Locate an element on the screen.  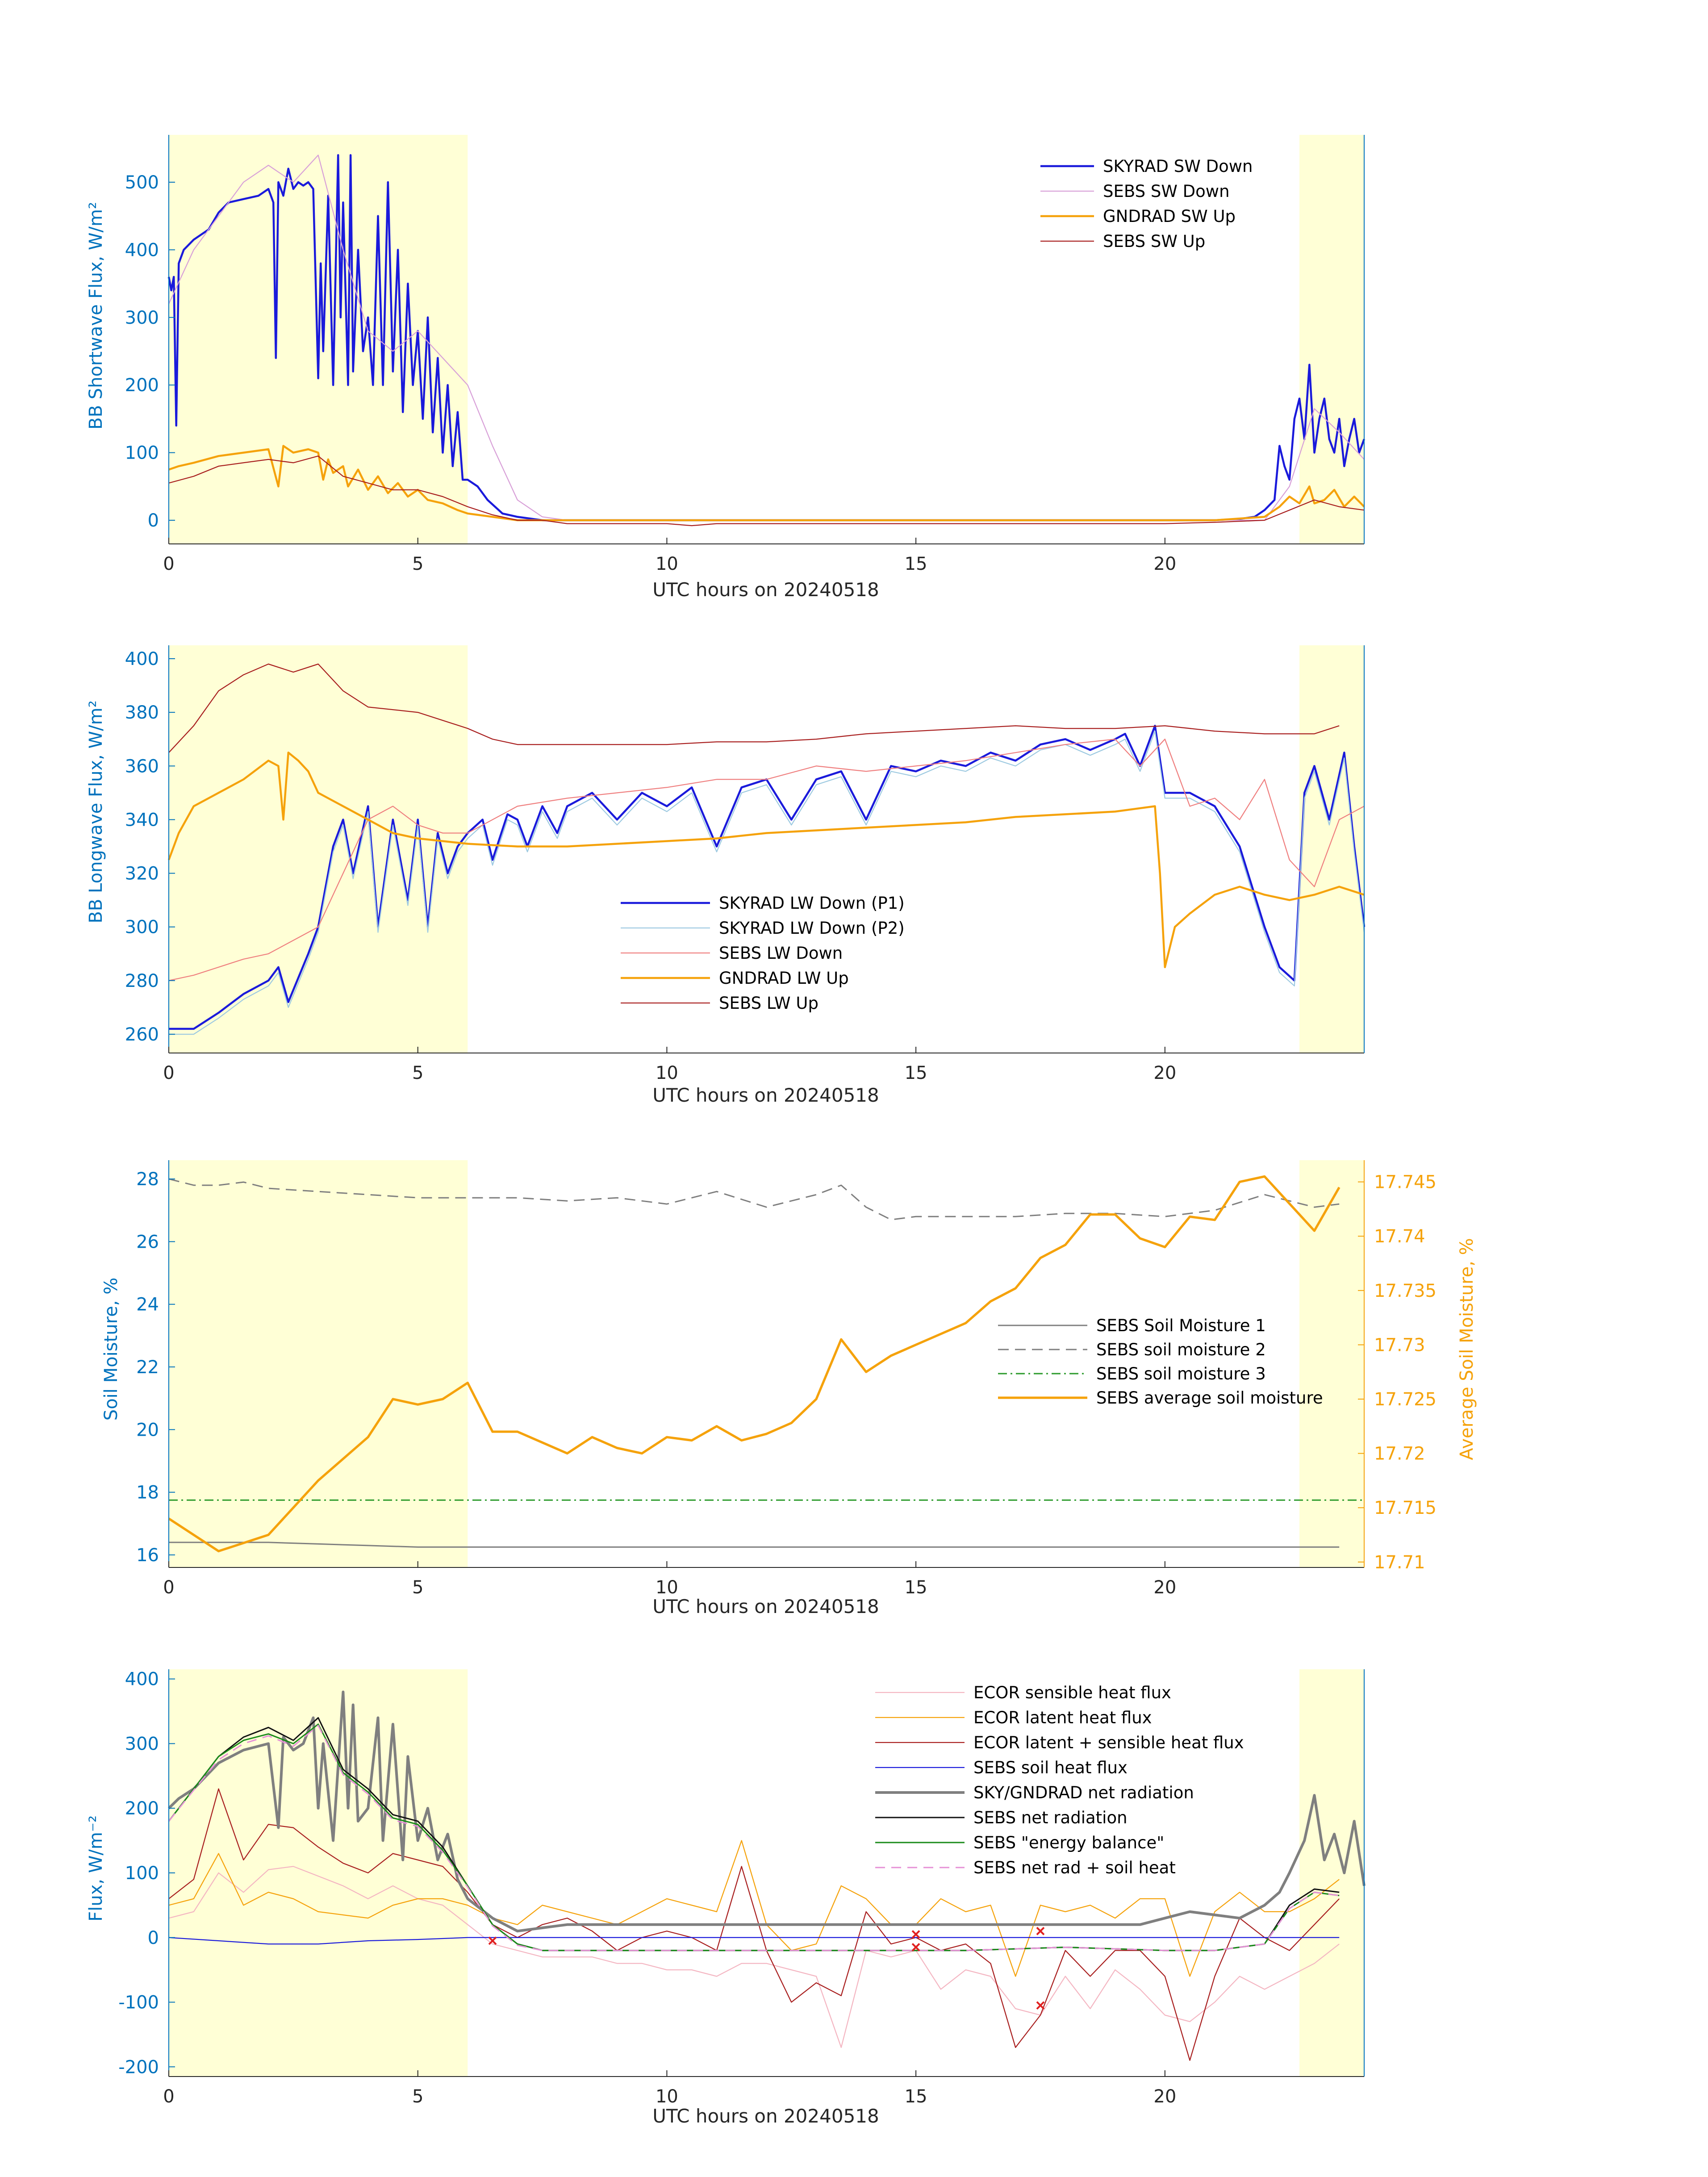
legend-item-ecor-latent-sensible-heat-flux: ECOR latent + sensible heat flux is located at coordinates (1059, 1742).